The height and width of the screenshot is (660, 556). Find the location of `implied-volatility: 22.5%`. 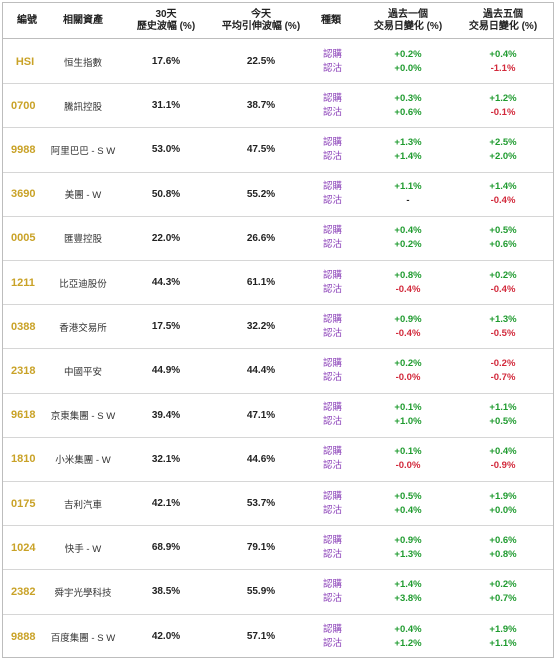

implied-volatility: 22.5% is located at coordinates (261, 62).